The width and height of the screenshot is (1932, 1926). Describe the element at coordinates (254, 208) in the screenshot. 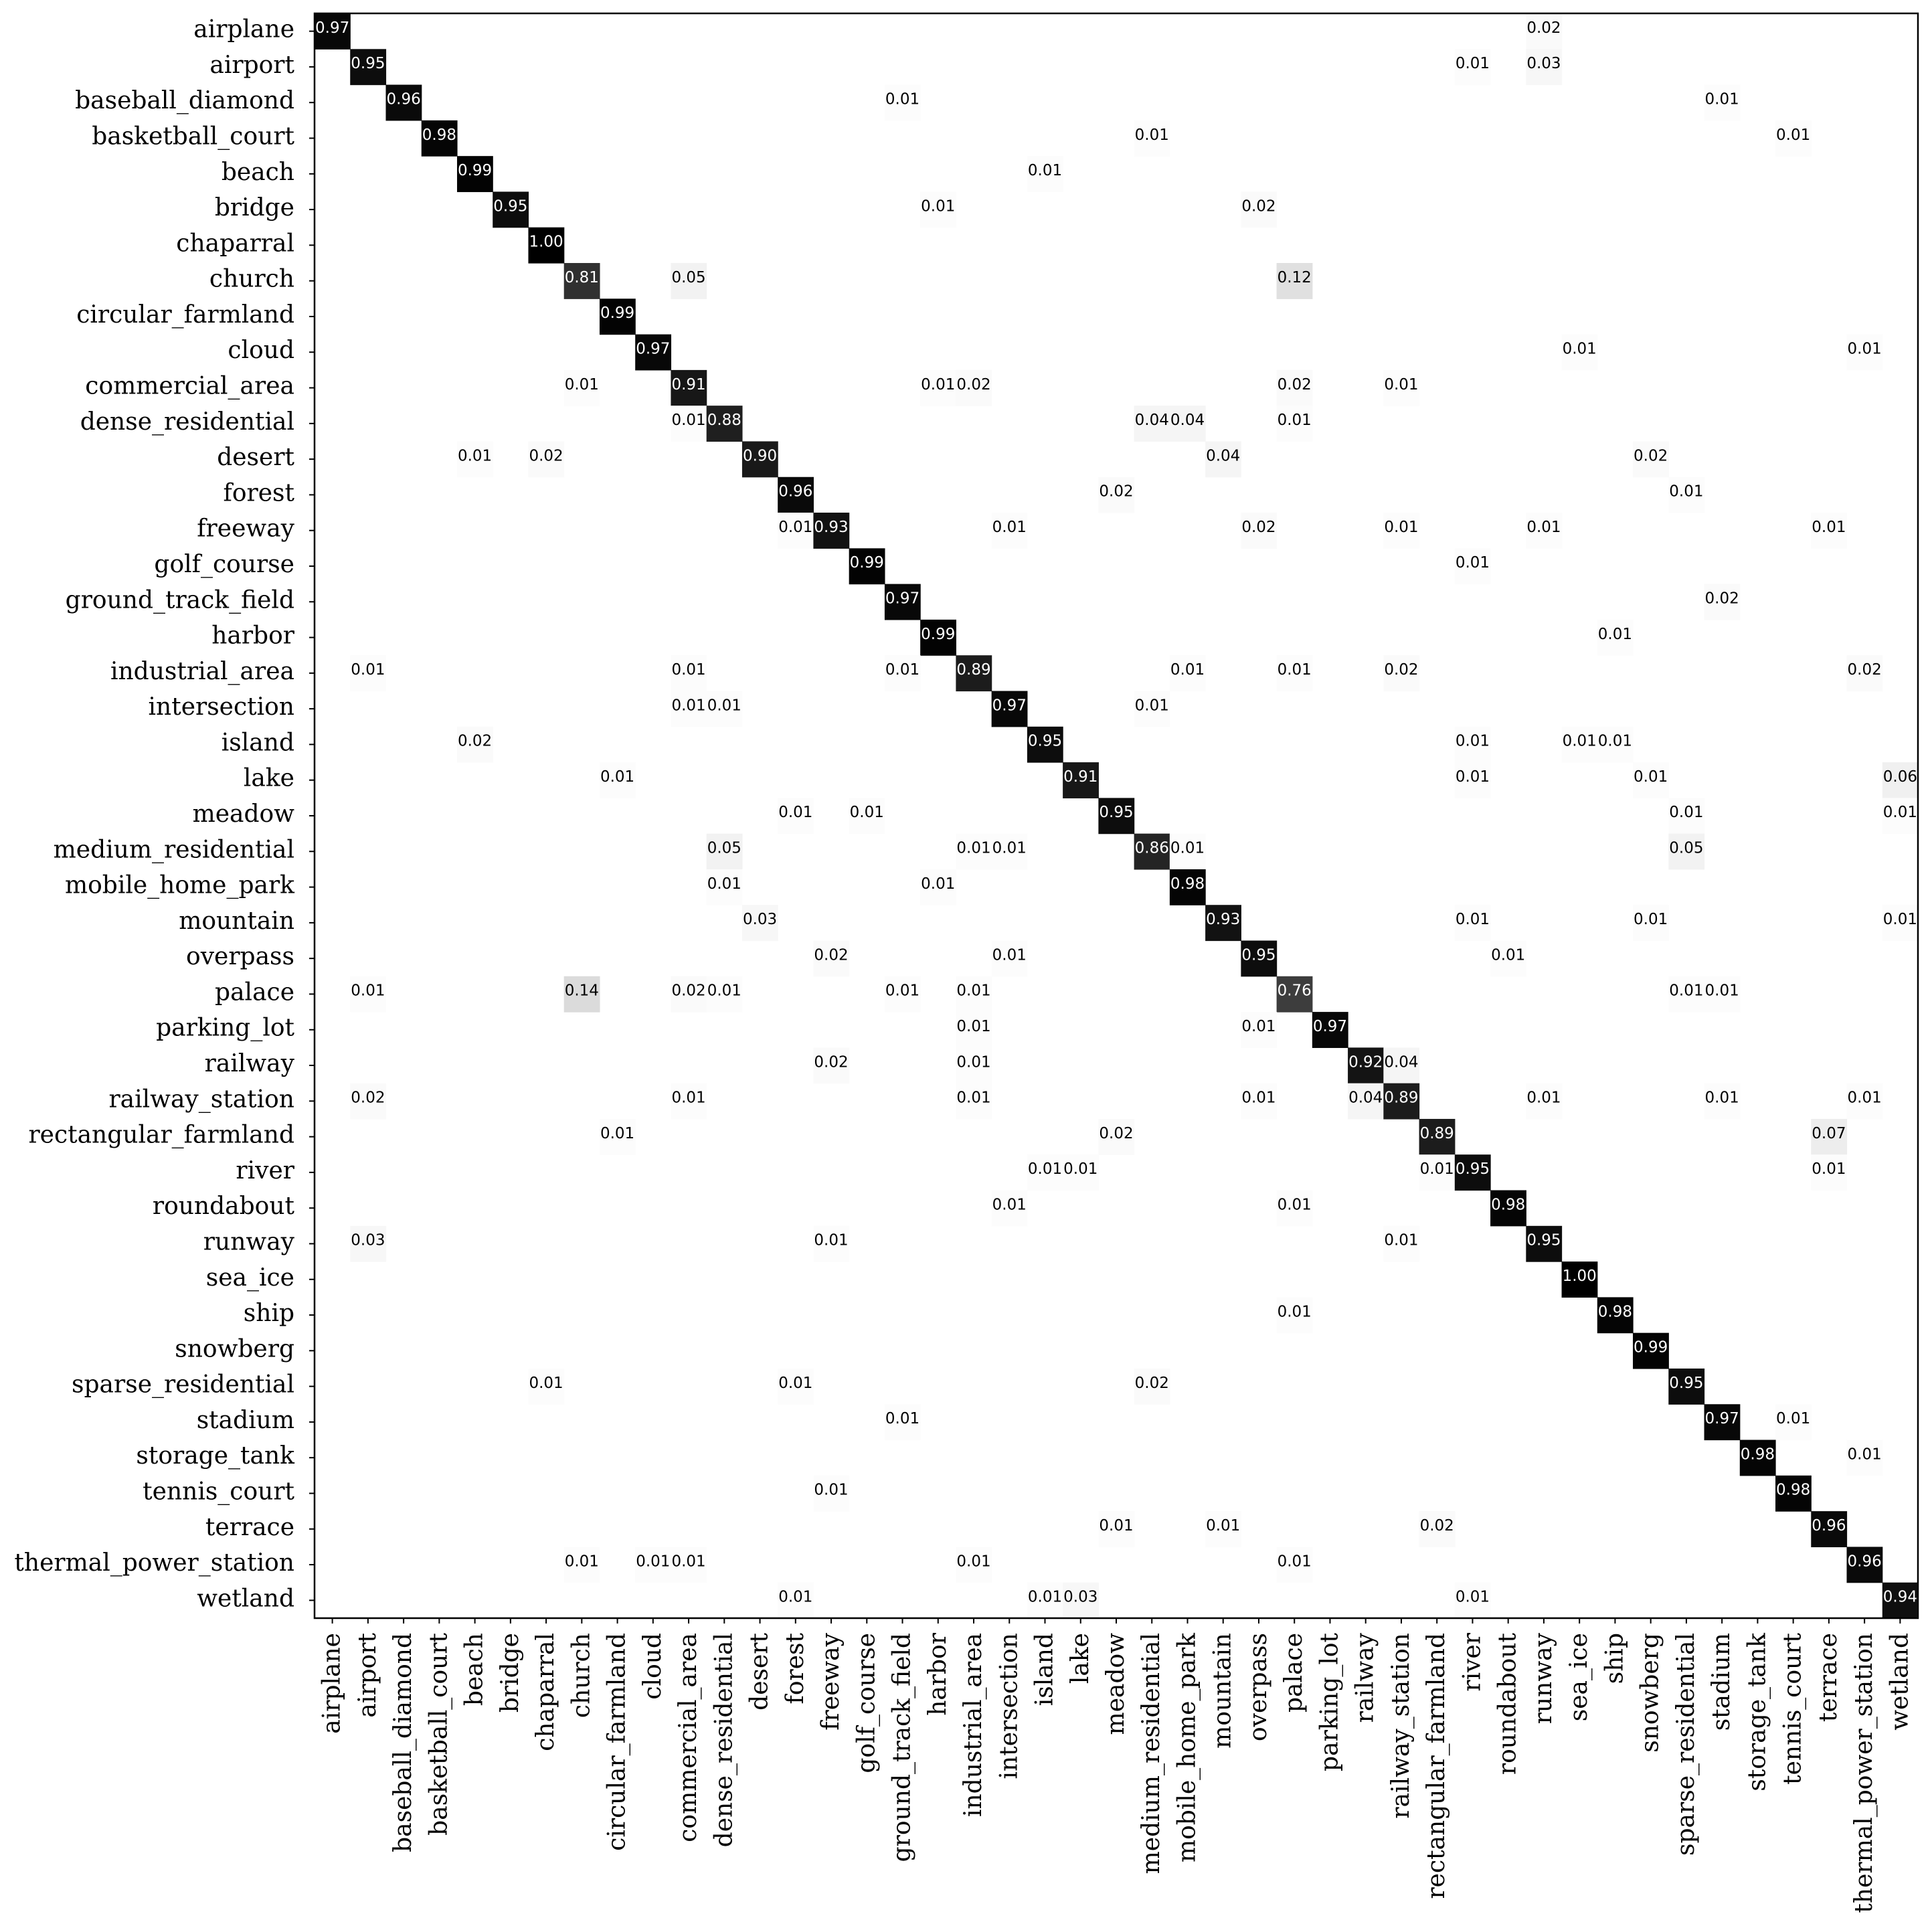

I see `y-tick-label: bridge` at that location.